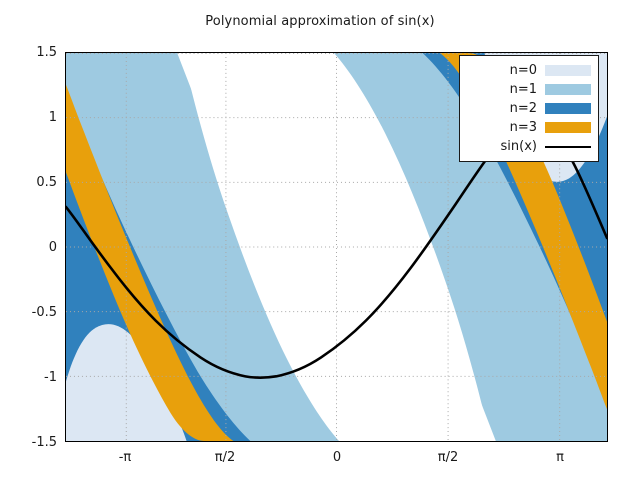 This screenshot has width=640, height=480. What do you see at coordinates (568, 89) in the screenshot?
I see `legend-swatch-n1` at bounding box center [568, 89].